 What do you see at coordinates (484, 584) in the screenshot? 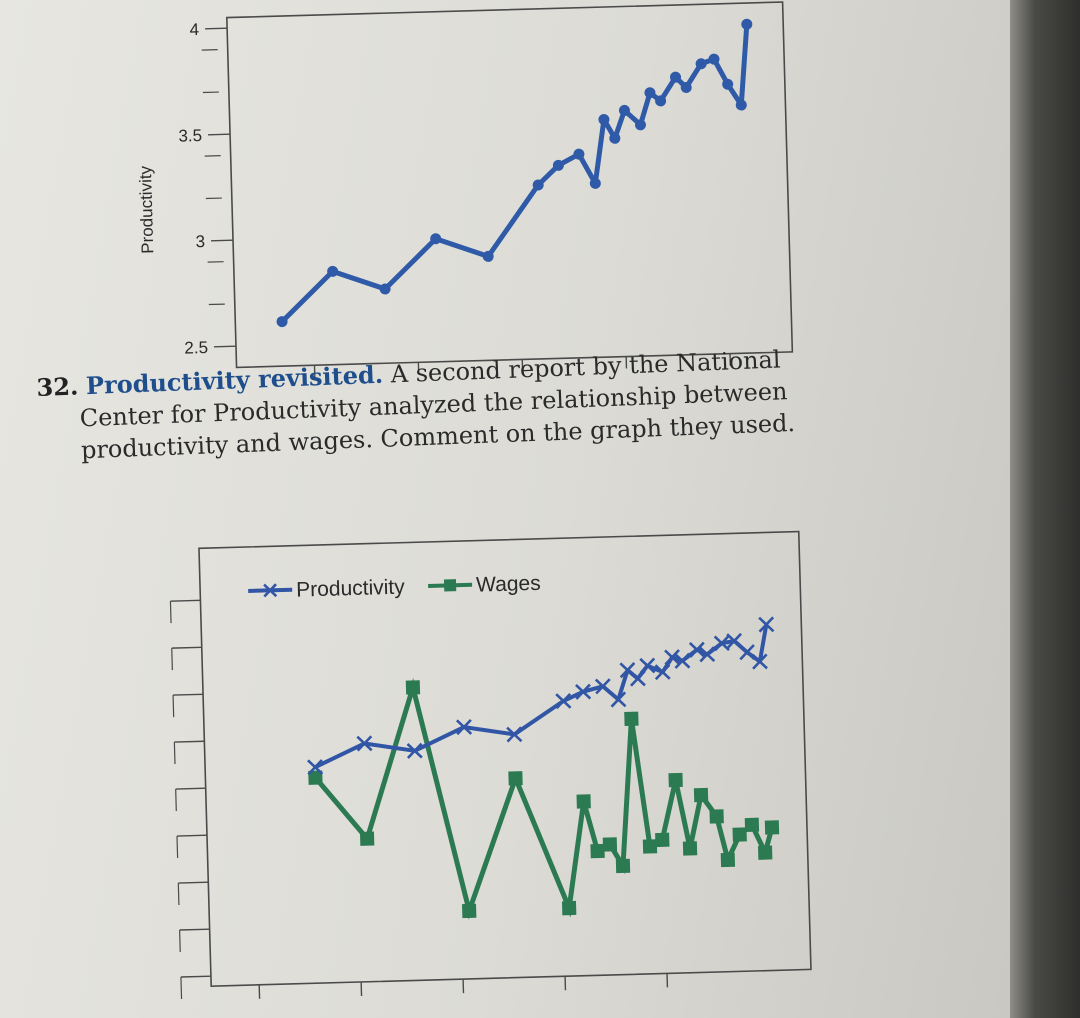
I see `legend-item-wages: Wages` at bounding box center [484, 584].